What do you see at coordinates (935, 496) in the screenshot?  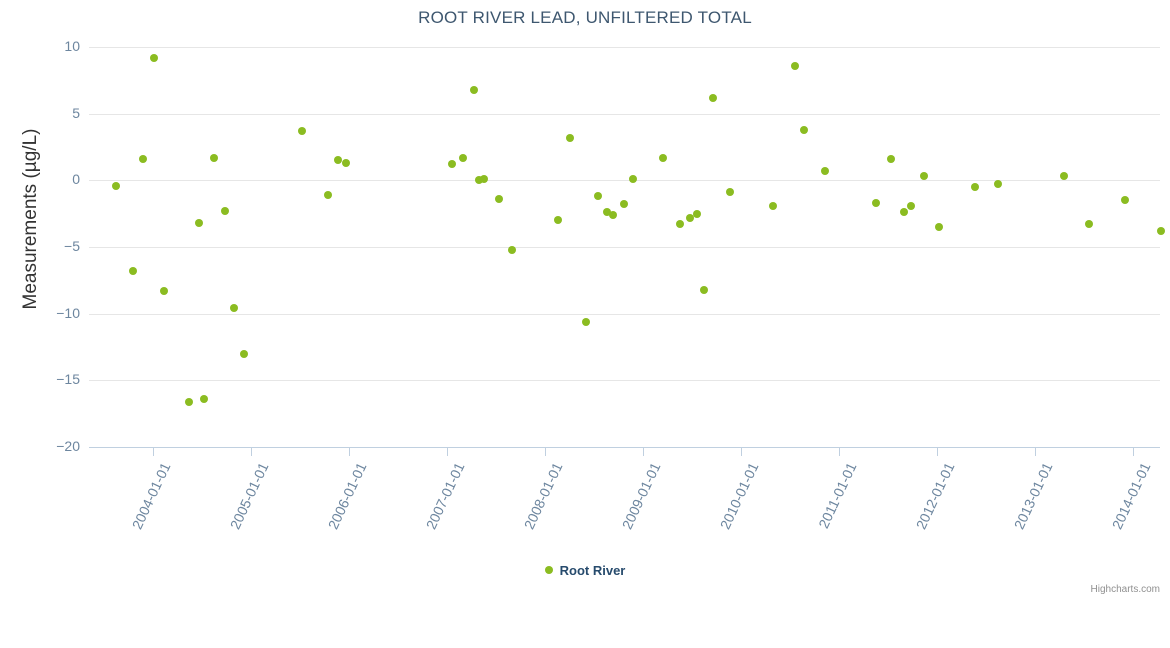 I see `x-tick-label: 2012-01-01` at bounding box center [935, 496].